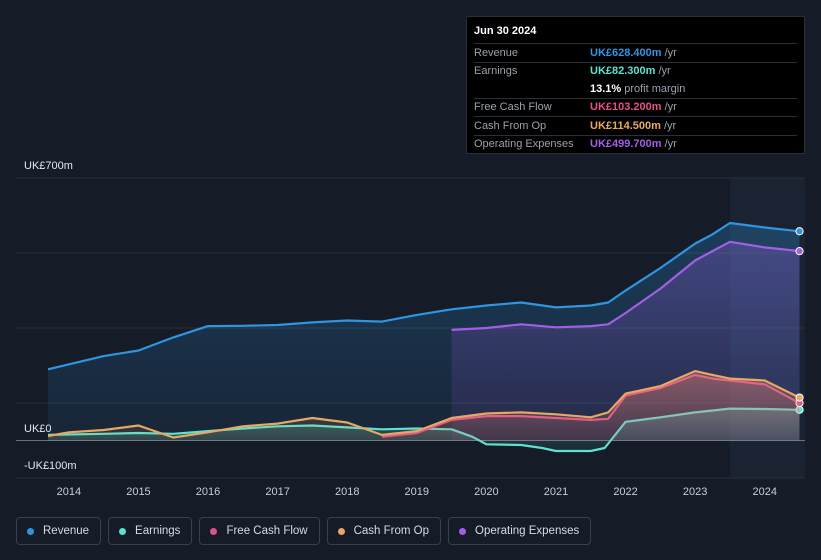  I want to click on tooltip-value: UK£114.500m, so click(625, 125).